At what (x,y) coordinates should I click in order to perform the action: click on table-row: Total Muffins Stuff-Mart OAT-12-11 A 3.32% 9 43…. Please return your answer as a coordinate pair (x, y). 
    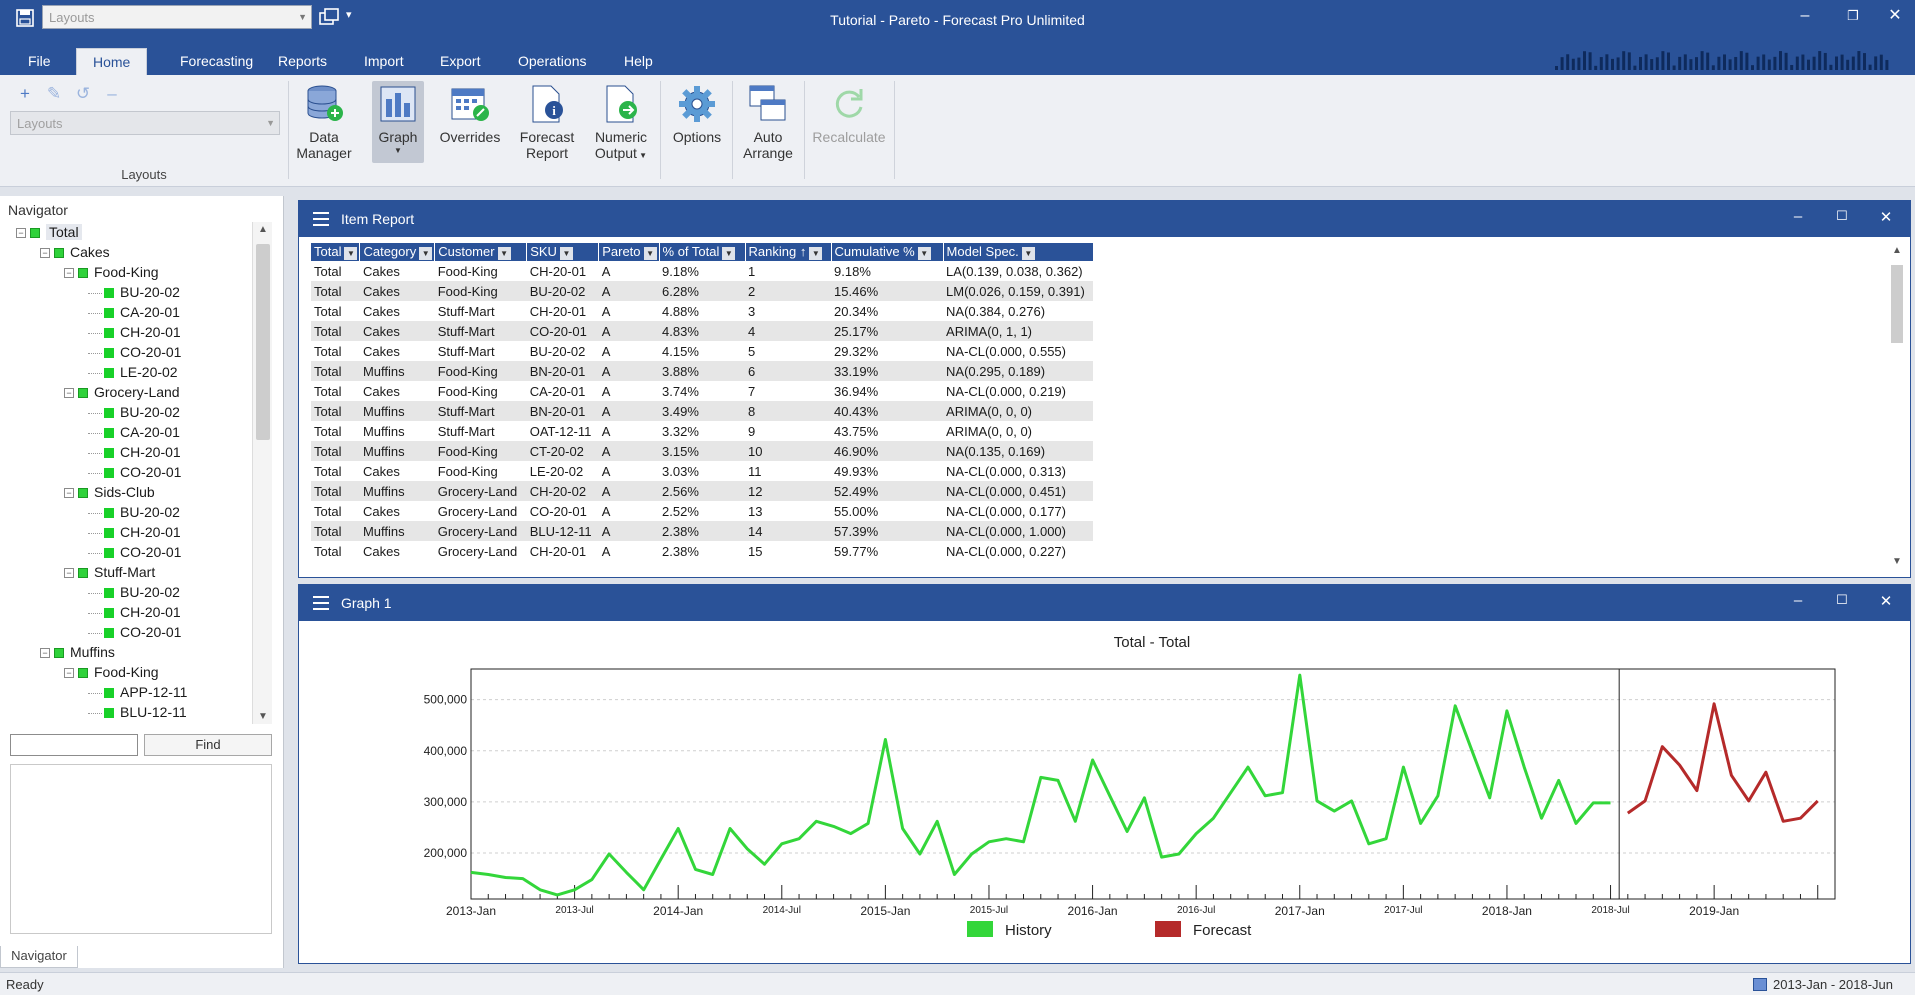
    Looking at the image, I should click on (702, 431).